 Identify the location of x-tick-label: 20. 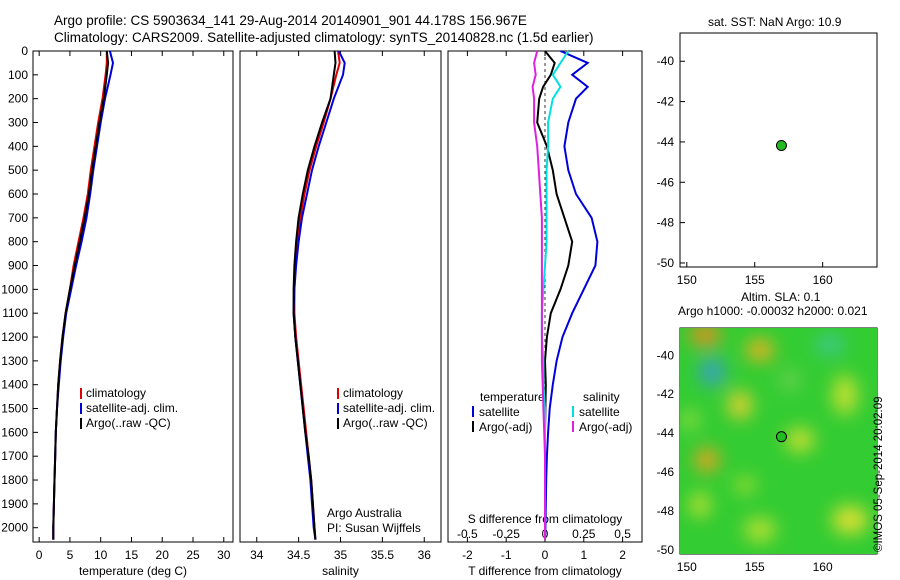
(163, 555).